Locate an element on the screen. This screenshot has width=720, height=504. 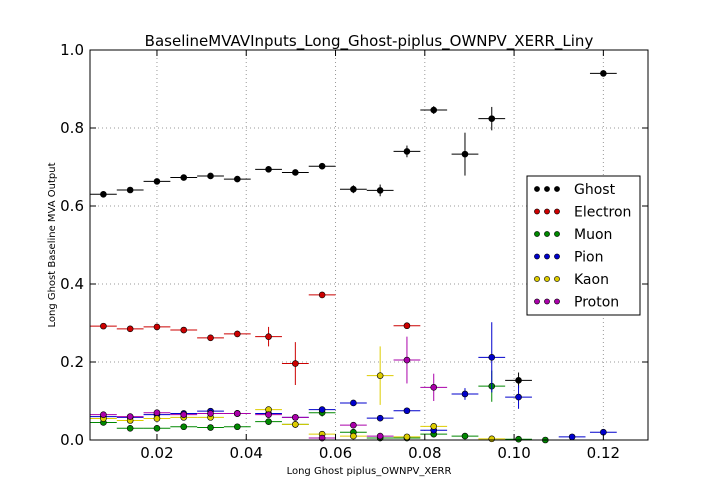
legend-item-electron: Electron is located at coordinates (582, 213).